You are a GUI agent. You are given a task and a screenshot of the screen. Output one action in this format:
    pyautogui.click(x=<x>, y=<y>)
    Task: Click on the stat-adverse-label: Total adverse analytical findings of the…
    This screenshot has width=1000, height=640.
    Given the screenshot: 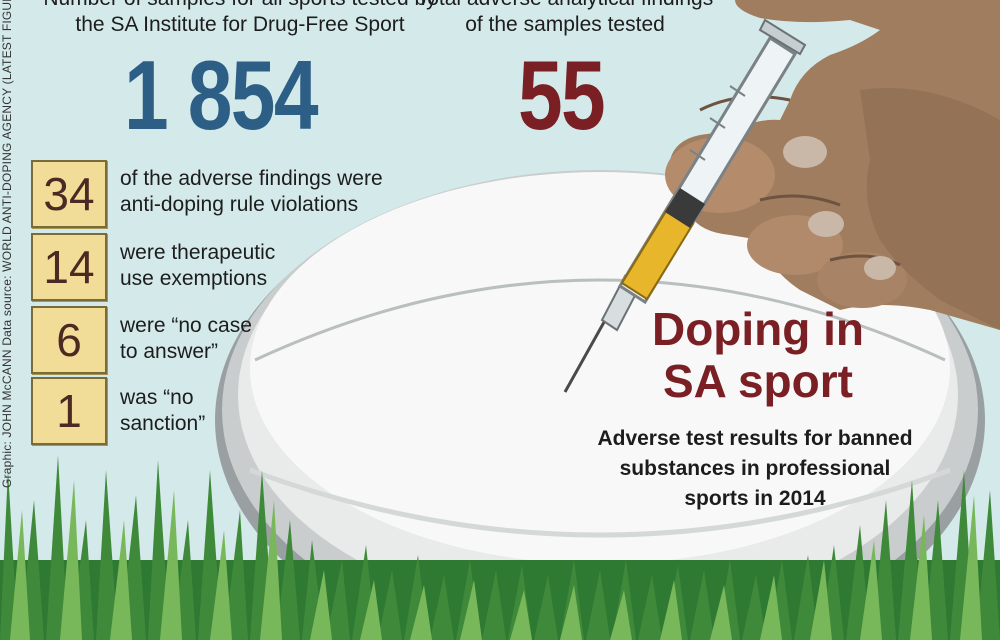 What is the action you would take?
    pyautogui.click(x=565, y=19)
    